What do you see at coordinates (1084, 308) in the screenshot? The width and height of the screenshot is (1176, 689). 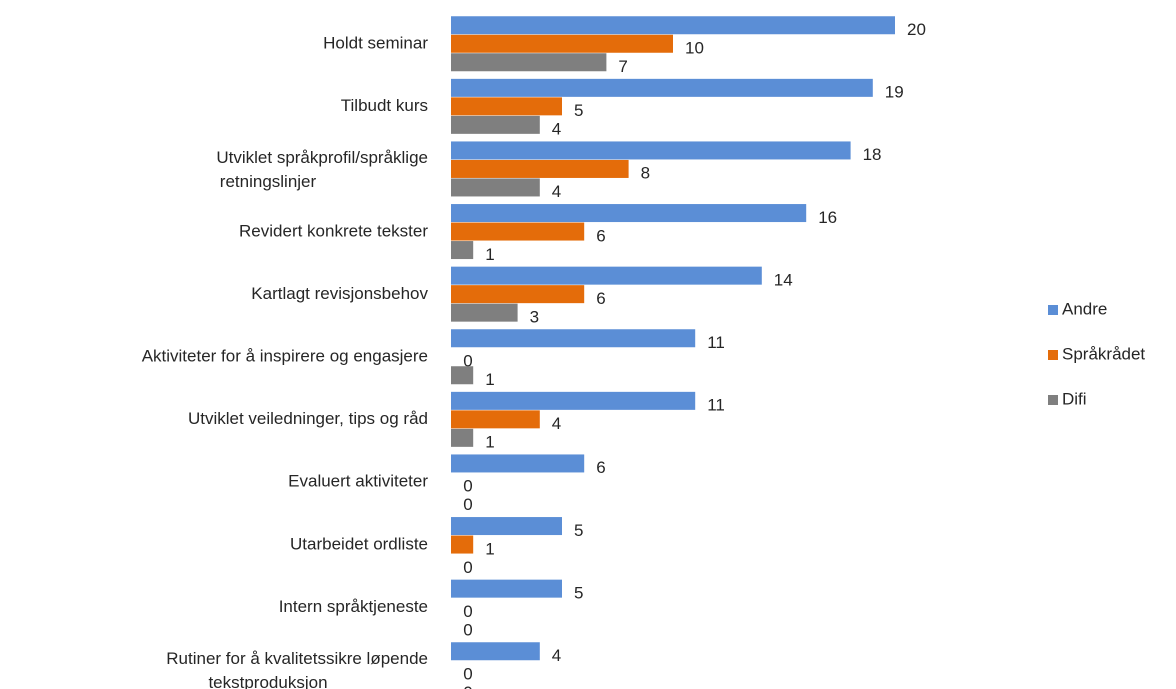 I see `legend-label: Andre` at bounding box center [1084, 308].